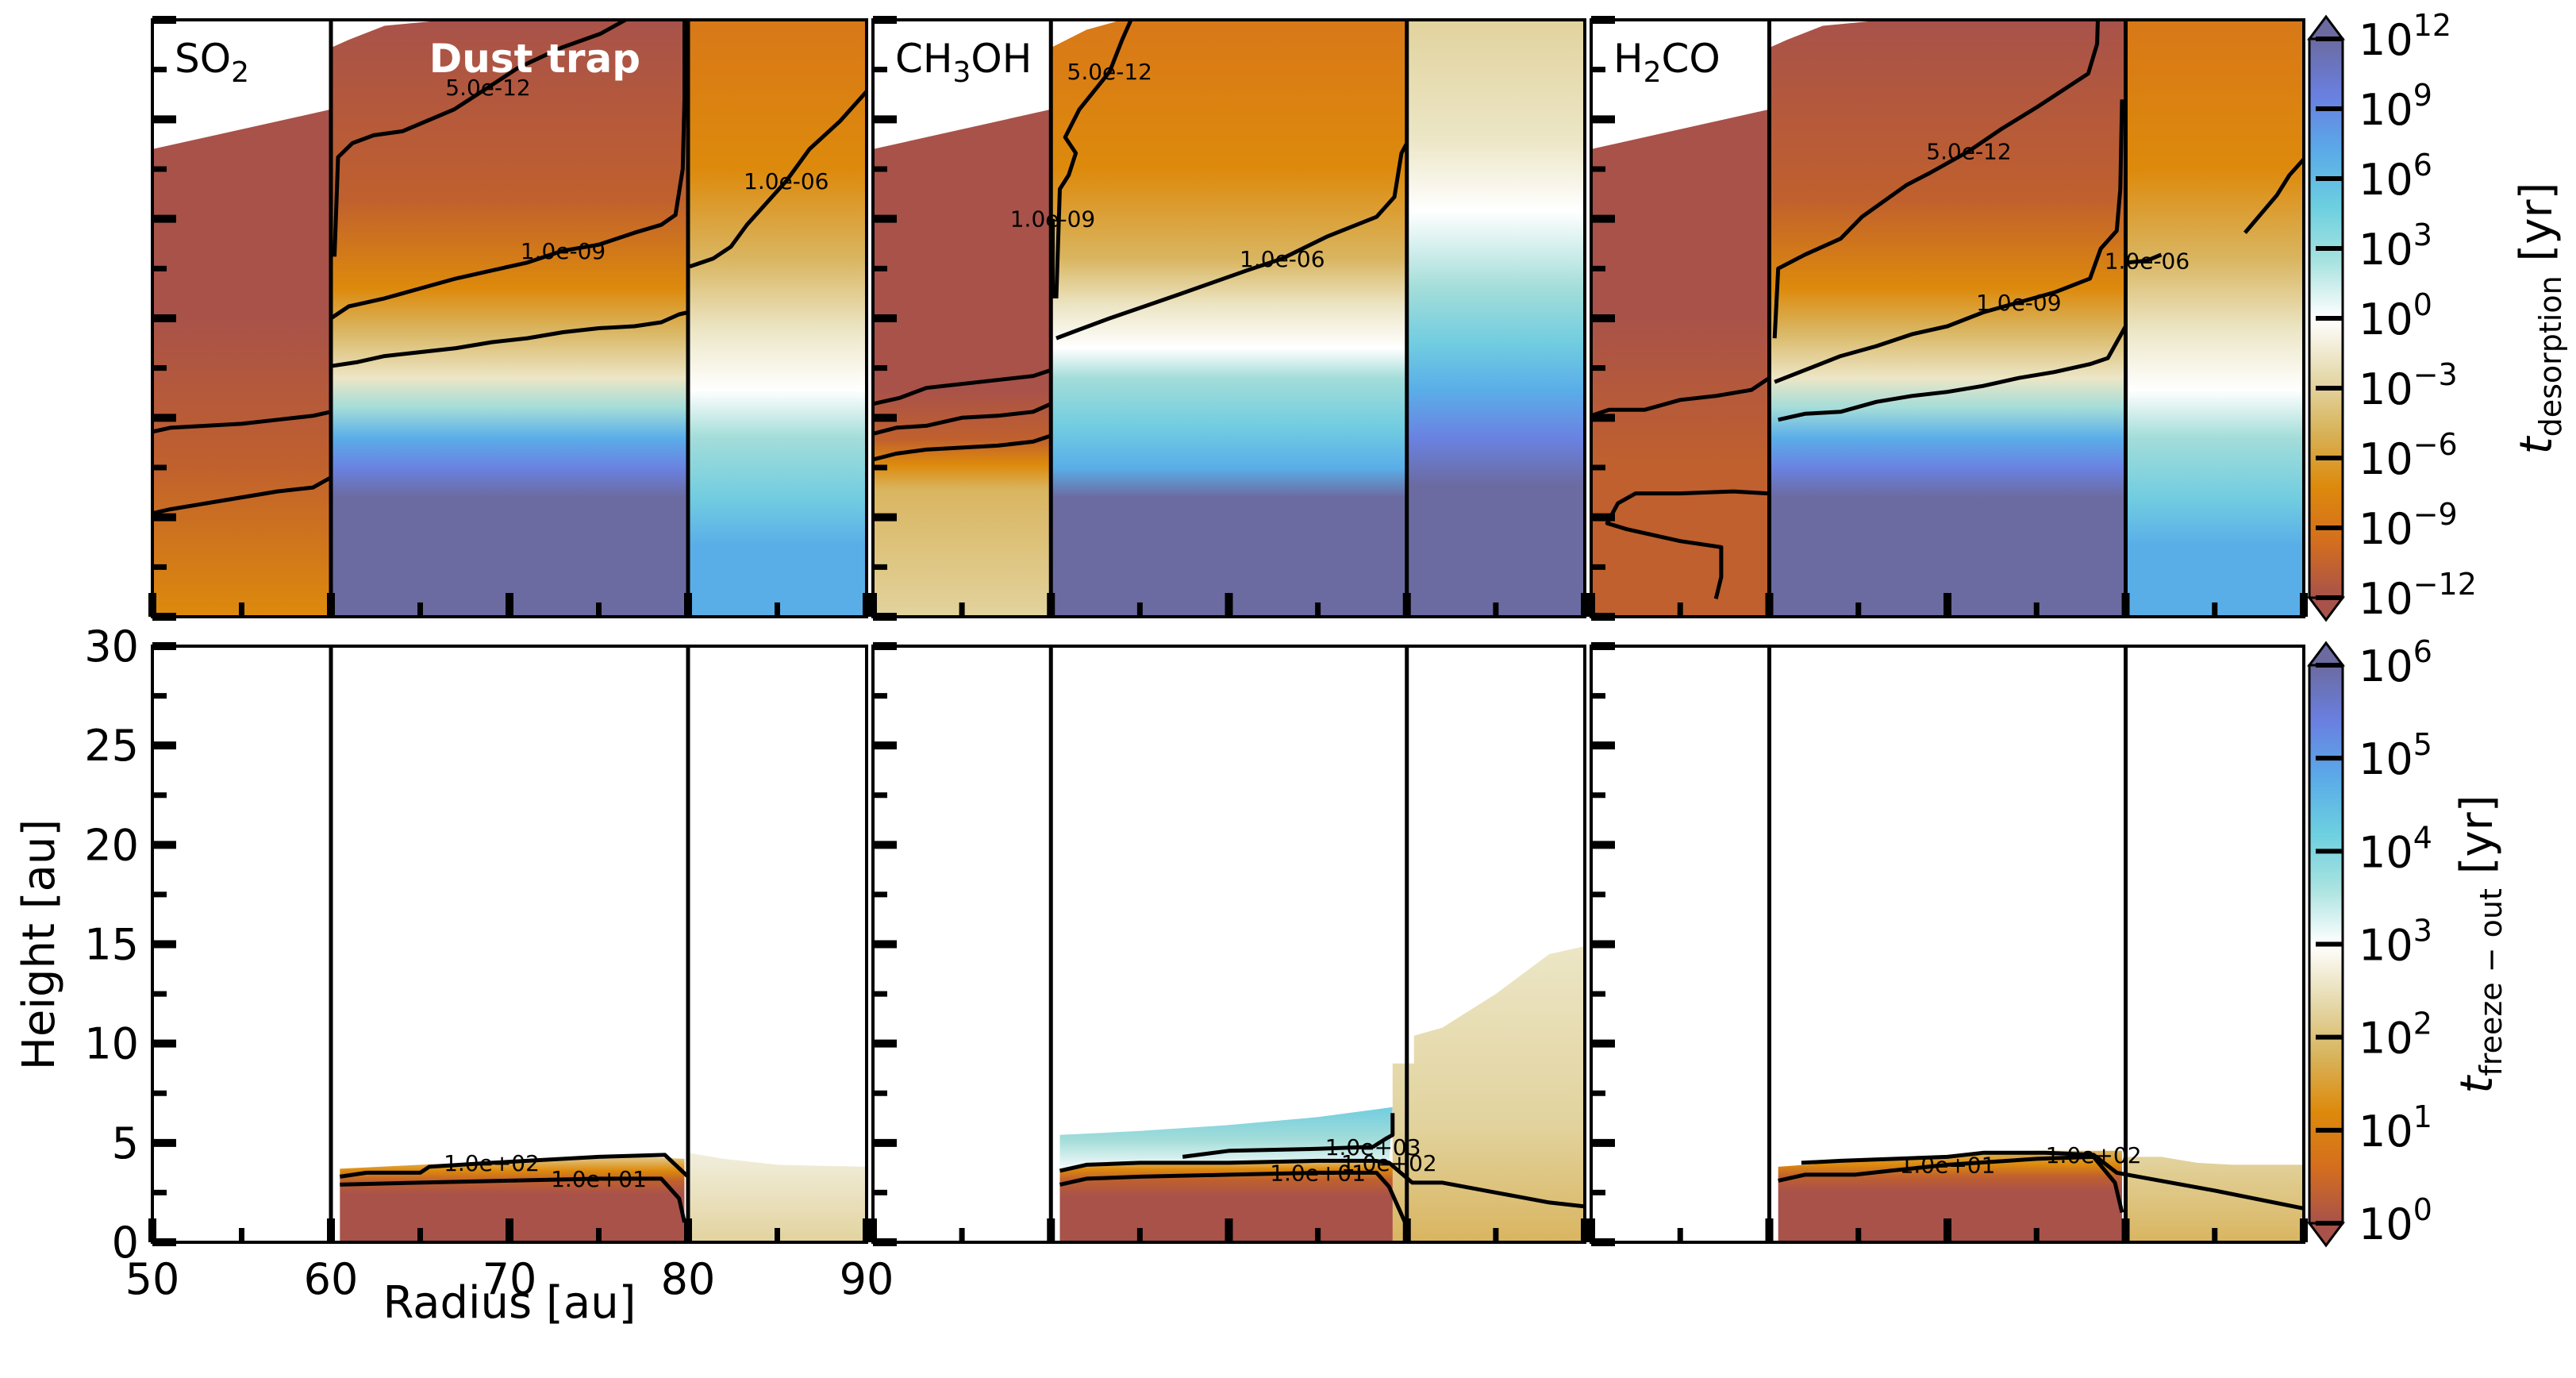  Describe the element at coordinates (2408, 455) in the screenshot. I see `colorbar-tick-label: 10⁻⁶` at that location.